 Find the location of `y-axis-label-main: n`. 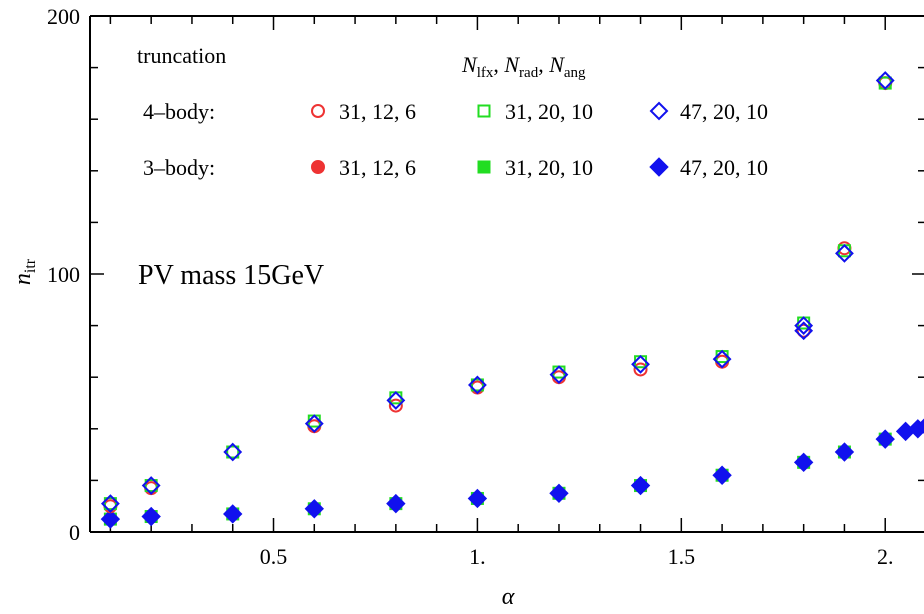

y-axis-label-main: n is located at coordinates (23, 279).